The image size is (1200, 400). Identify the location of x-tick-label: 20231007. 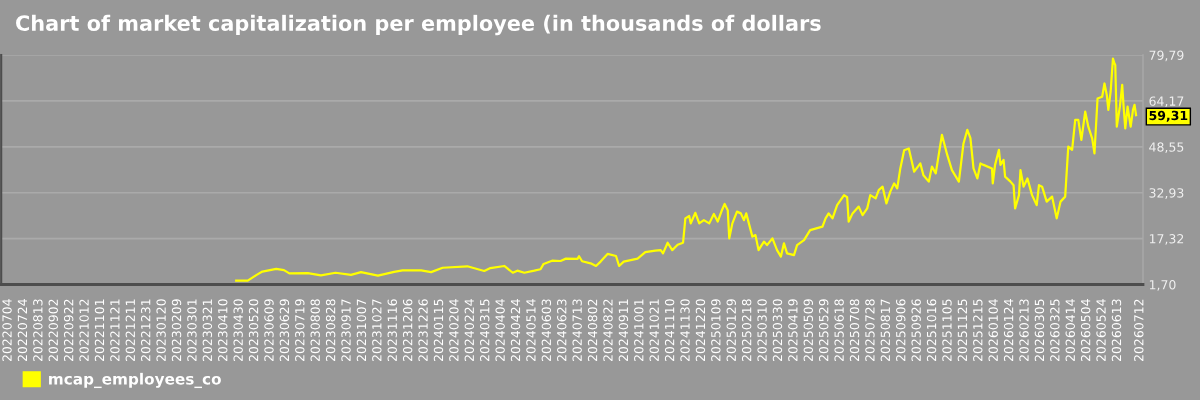
(361, 330).